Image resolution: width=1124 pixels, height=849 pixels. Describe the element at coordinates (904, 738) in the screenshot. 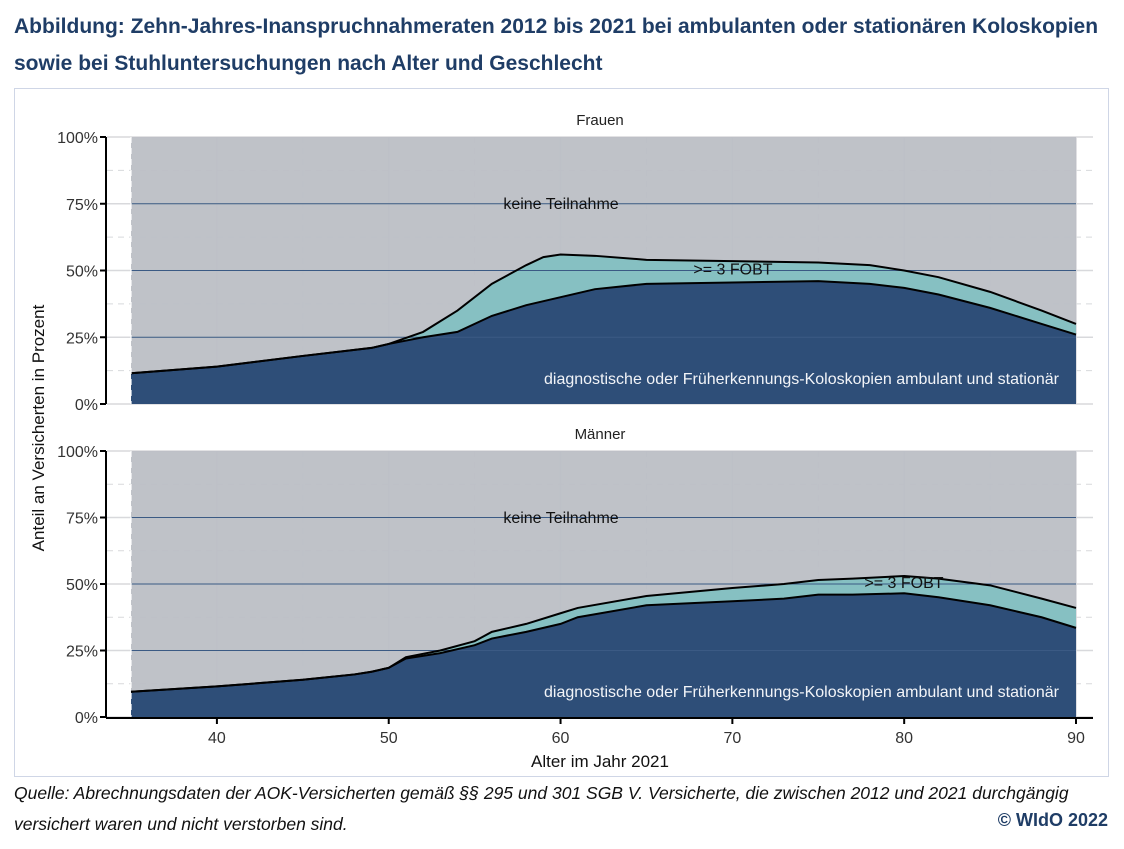

I see `x-tick-label: 80` at that location.